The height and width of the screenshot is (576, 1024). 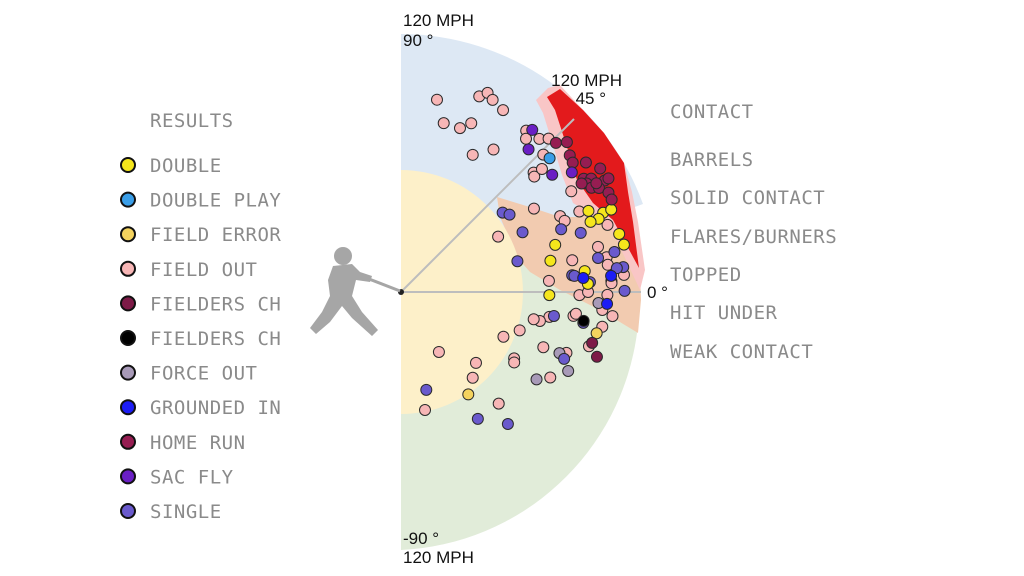 I want to click on label-diag-mph: 120 MPH, so click(x=586, y=80).